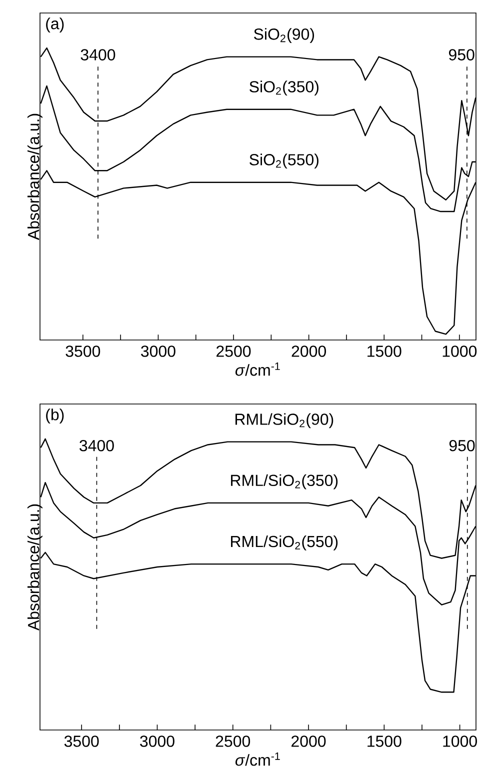 The image size is (481, 778). What do you see at coordinates (284, 88) in the screenshot?
I see `series-label: SiO$_{2}$(350)` at bounding box center [284, 88].